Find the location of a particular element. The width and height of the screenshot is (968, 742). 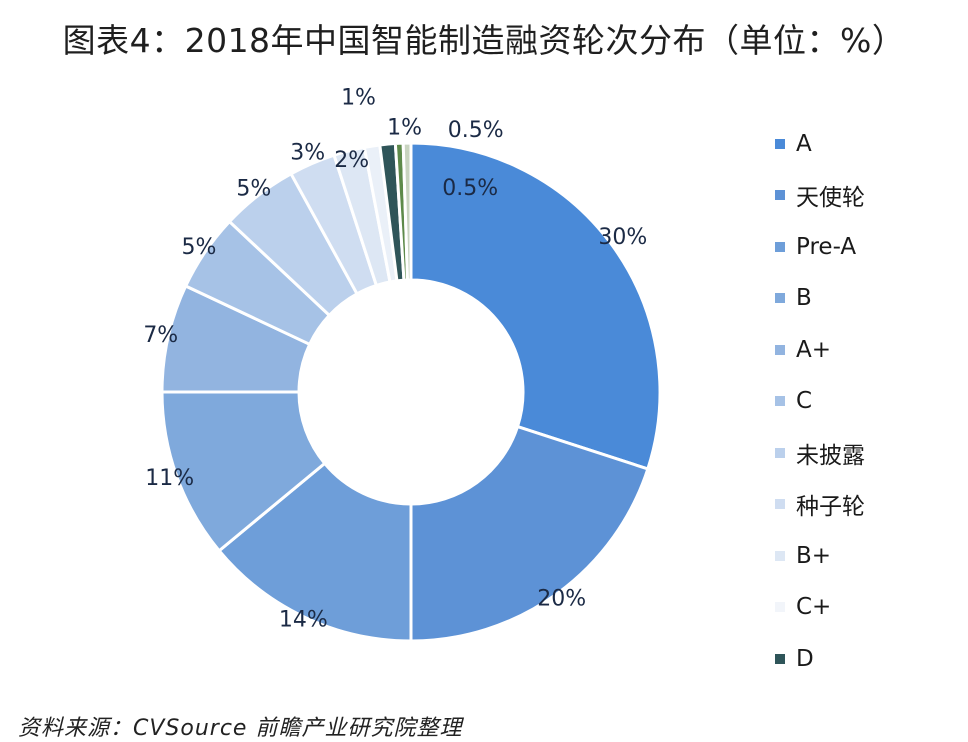

legend-label: A+ is located at coordinates (814, 349).